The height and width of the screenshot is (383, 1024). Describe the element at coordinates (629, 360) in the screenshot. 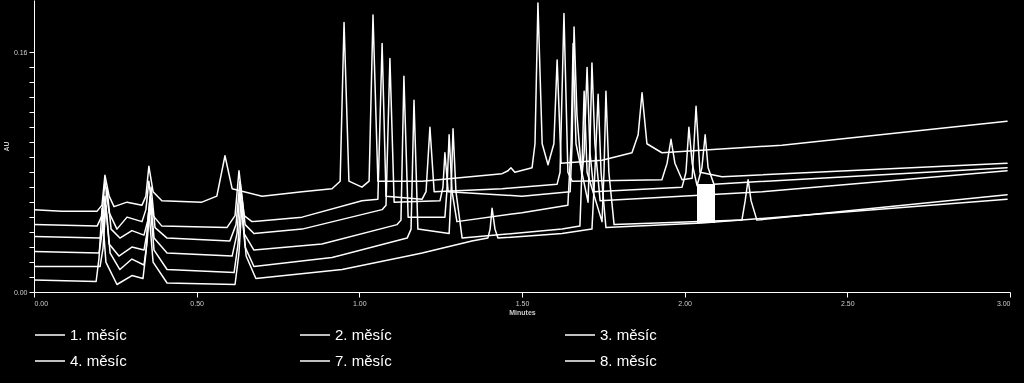

I see `legend-label: 8. měsíc` at that location.